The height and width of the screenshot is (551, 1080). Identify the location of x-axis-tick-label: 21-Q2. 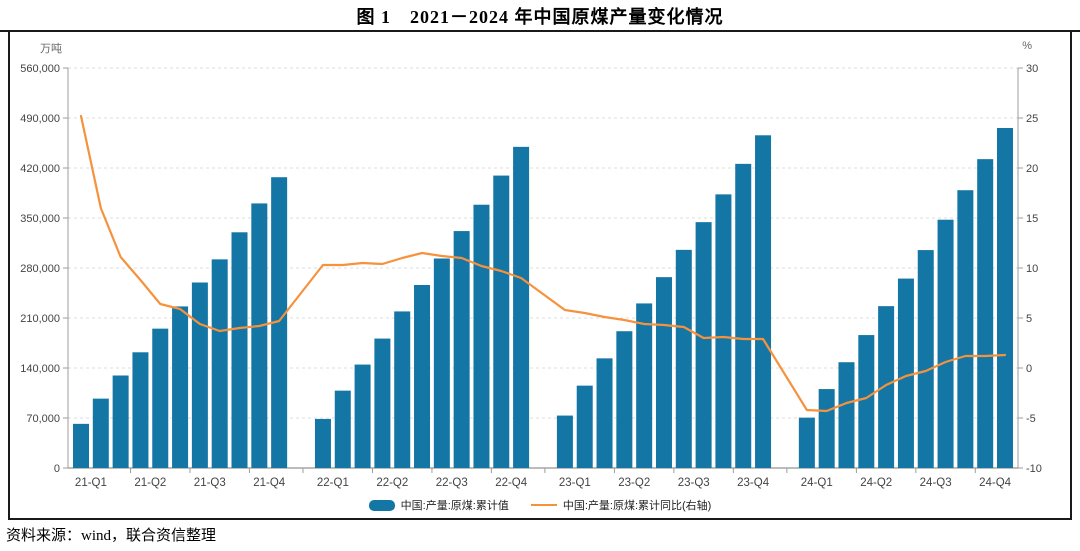
(150, 483).